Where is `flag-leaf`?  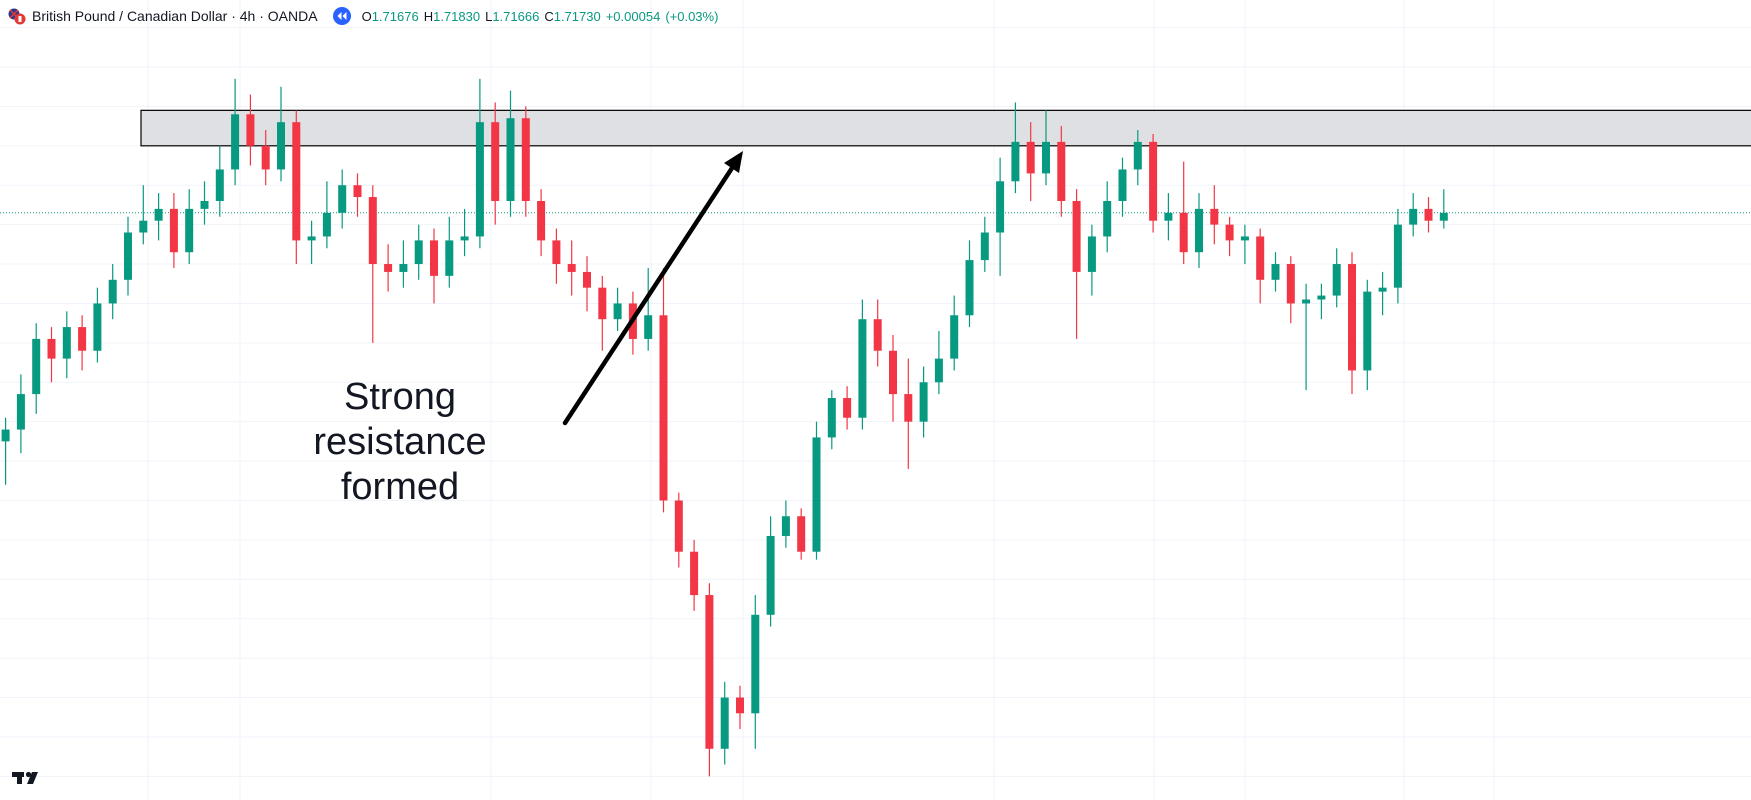 flag-leaf is located at coordinates (20, 19).